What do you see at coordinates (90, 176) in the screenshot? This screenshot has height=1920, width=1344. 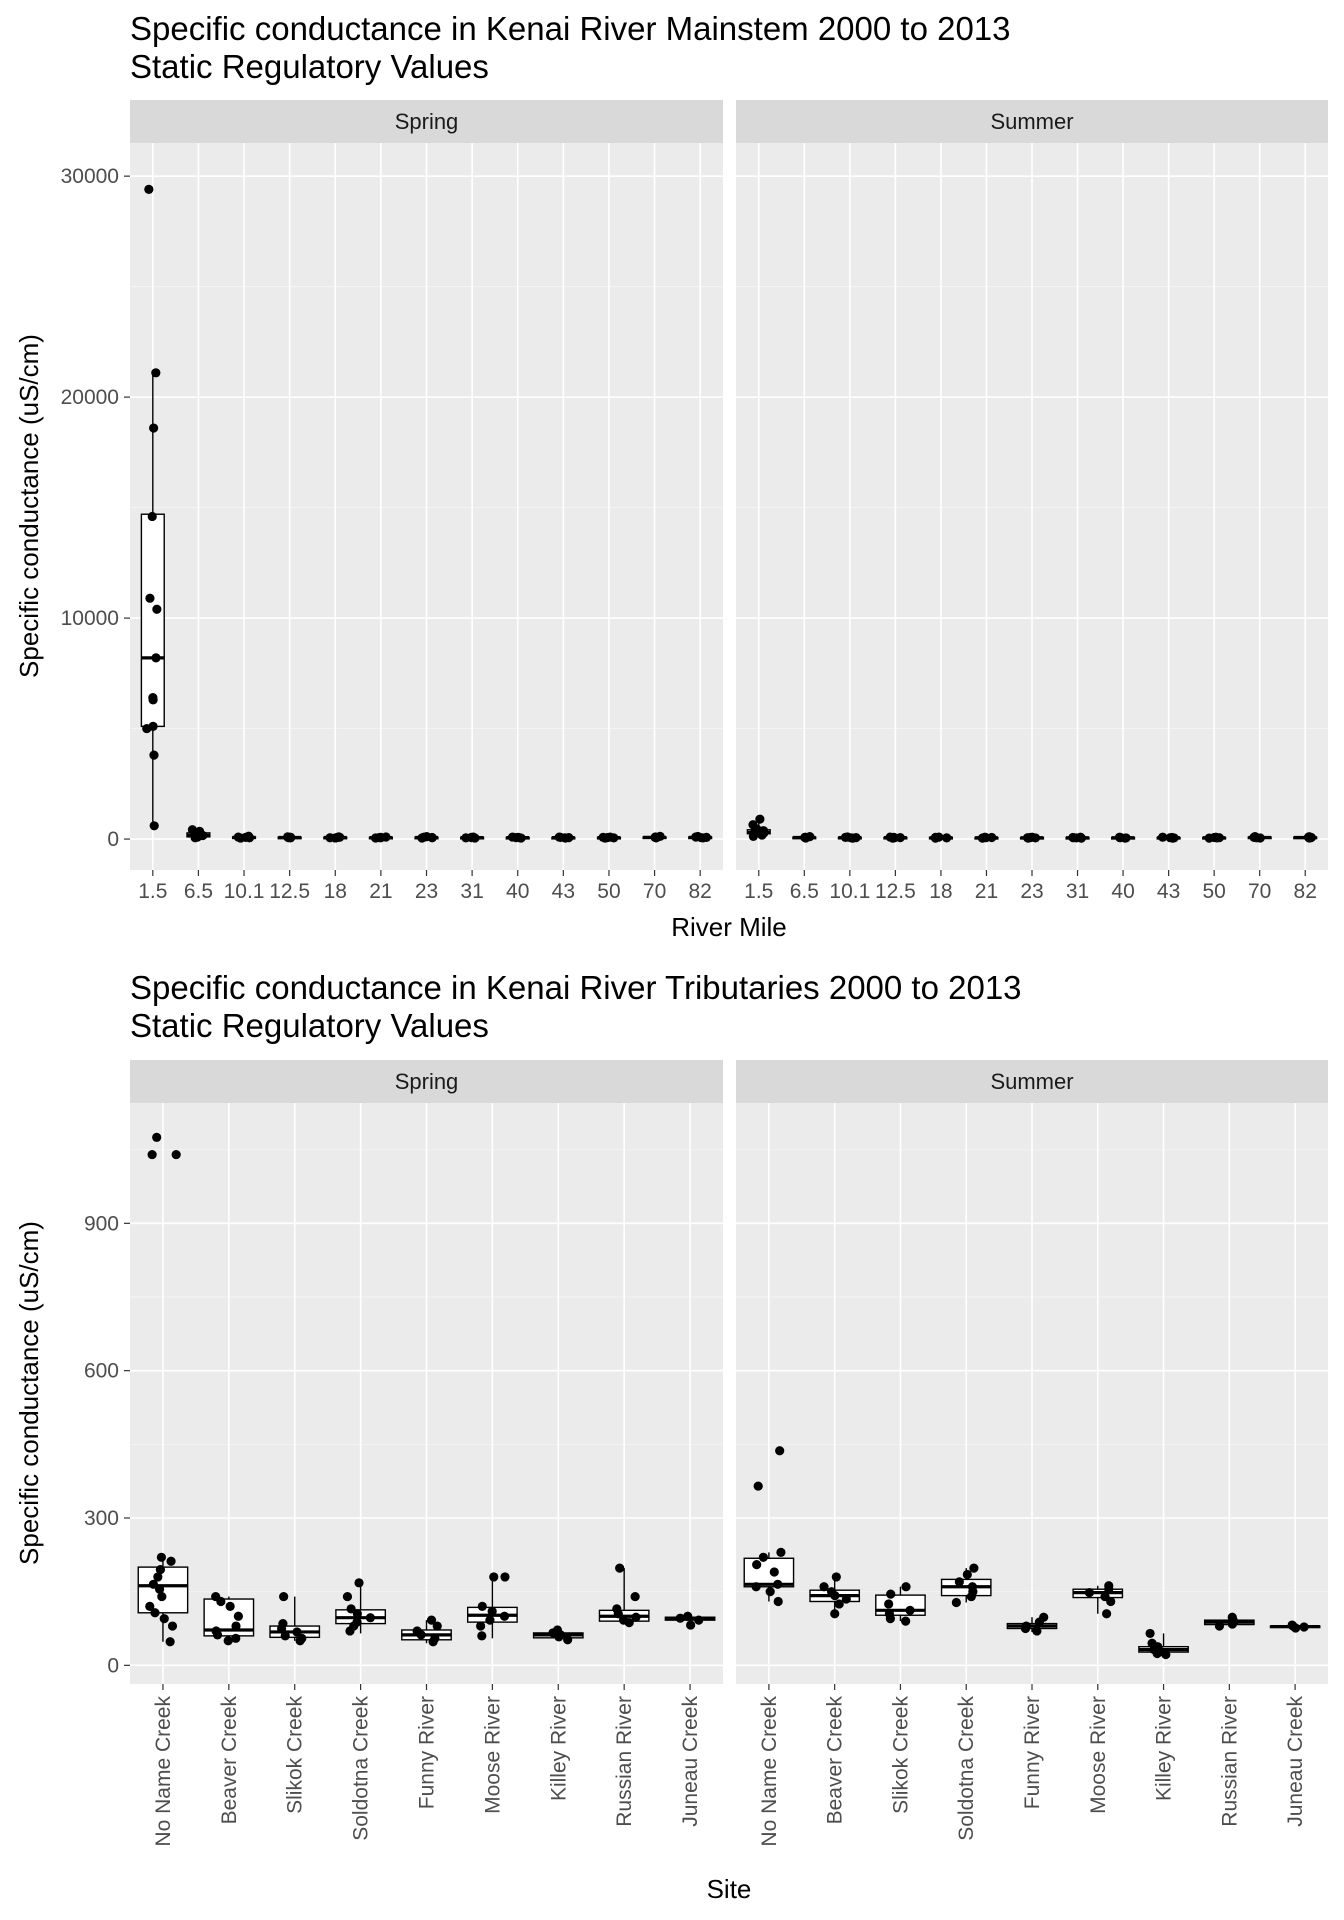 I see `y-tick-label: 30000` at bounding box center [90, 176].